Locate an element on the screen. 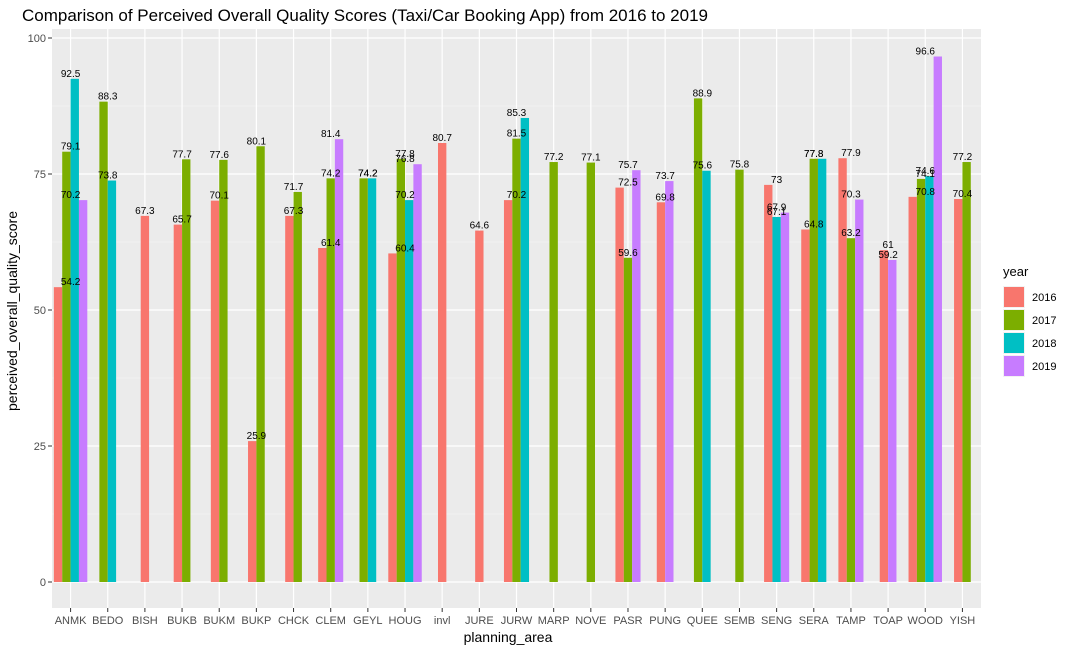  bar-CHCK-2016 is located at coordinates (289, 398).